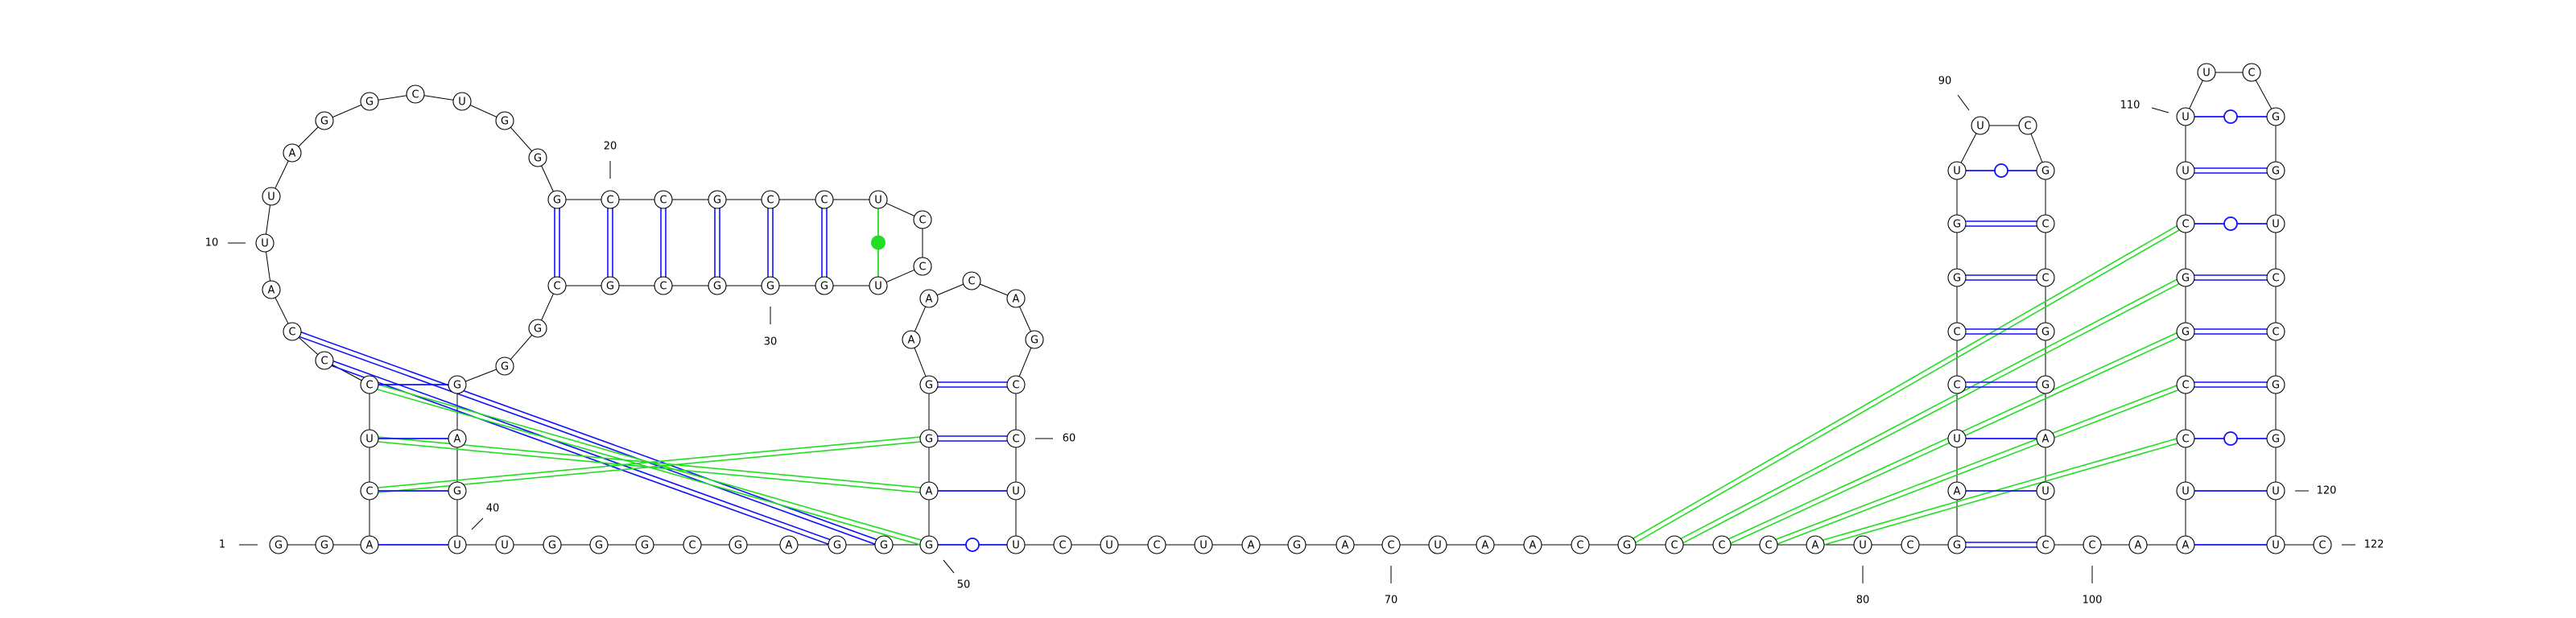 The image size is (2576, 618). What do you see at coordinates (477, 523) in the screenshot?
I see `position-tick` at bounding box center [477, 523].